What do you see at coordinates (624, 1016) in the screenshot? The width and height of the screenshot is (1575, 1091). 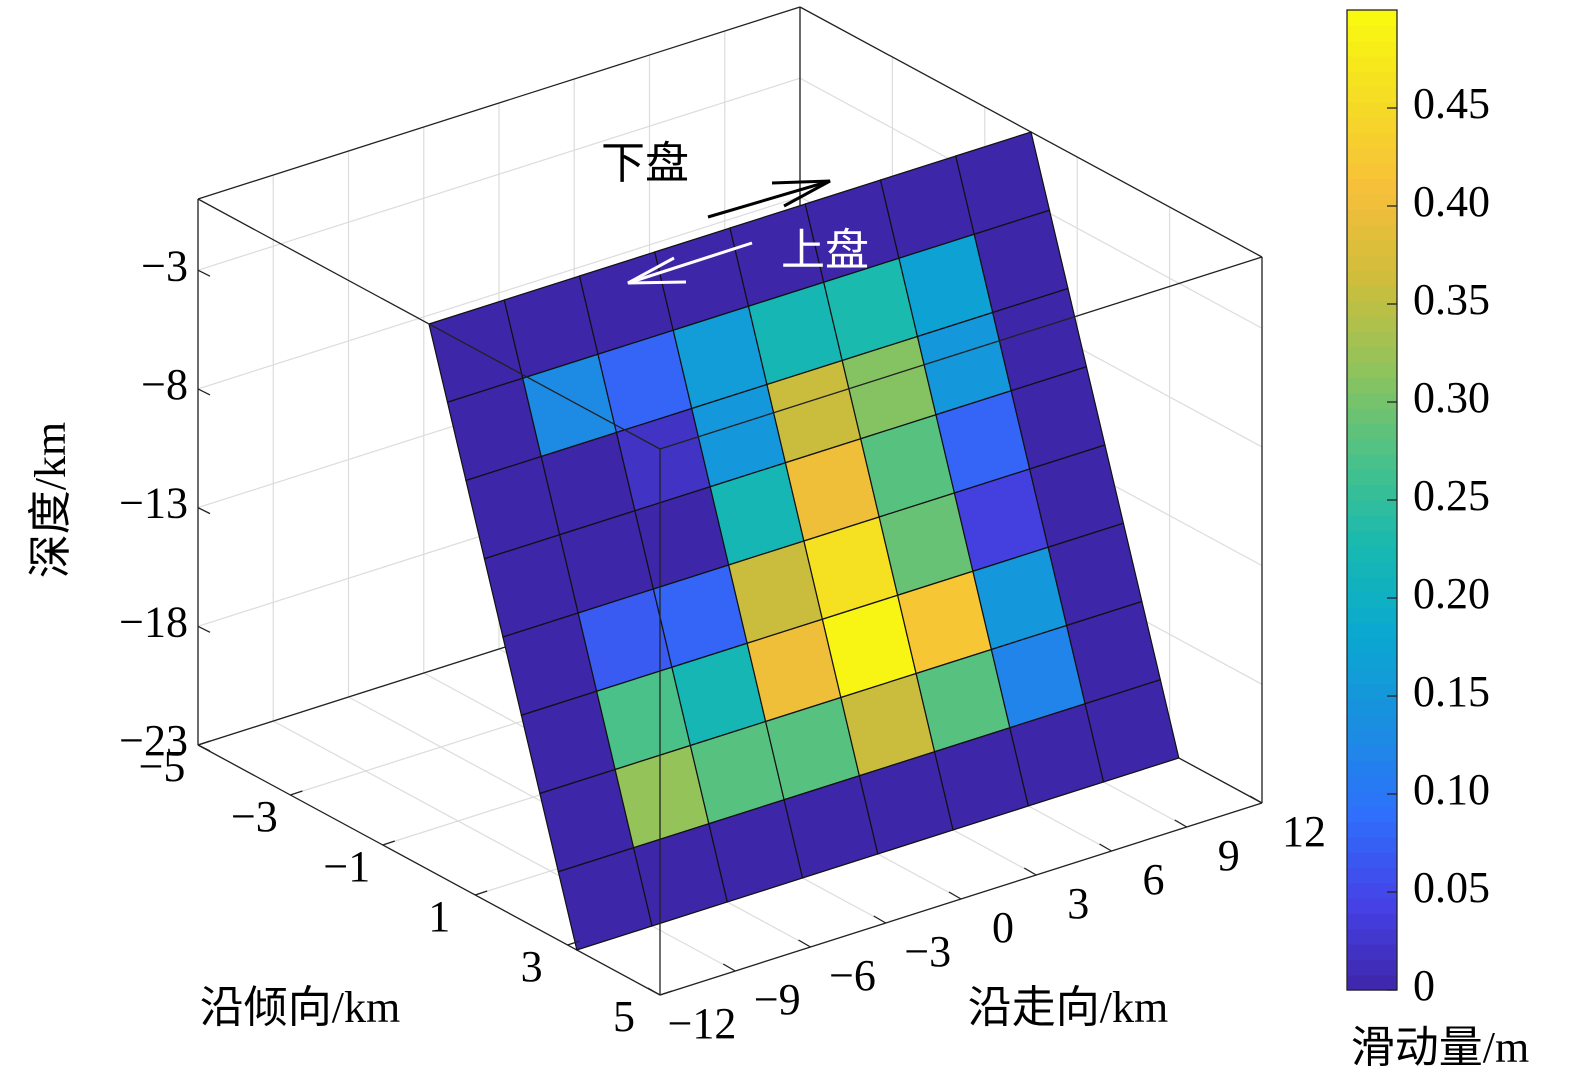 I see `y-tick-label: 5` at bounding box center [624, 1016].